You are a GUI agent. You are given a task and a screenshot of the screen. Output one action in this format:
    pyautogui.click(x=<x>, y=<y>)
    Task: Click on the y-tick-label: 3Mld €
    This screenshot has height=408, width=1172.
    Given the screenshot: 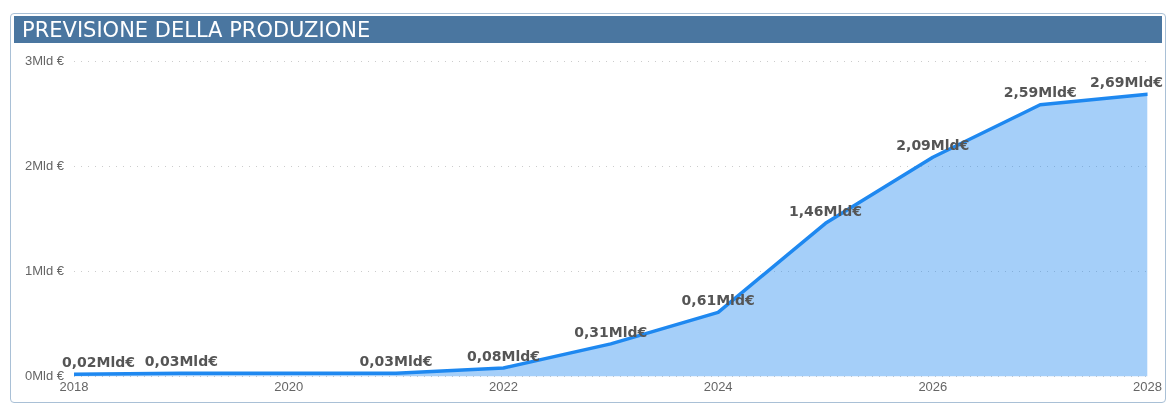 What is the action you would take?
    pyautogui.click(x=44, y=61)
    